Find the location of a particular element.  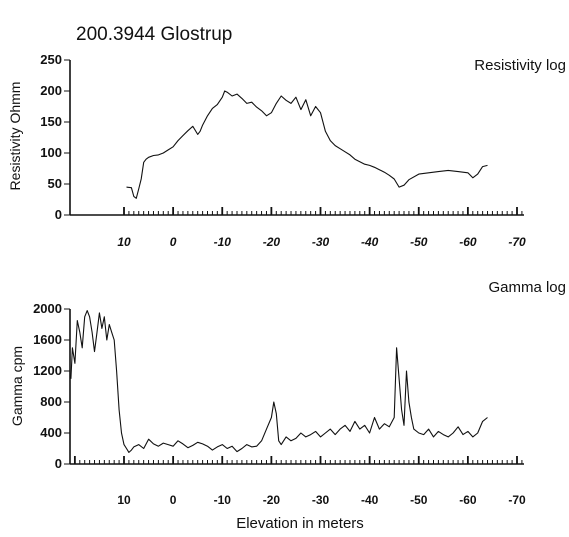

gamma-log-title: Gamma log is located at coordinates (527, 287).